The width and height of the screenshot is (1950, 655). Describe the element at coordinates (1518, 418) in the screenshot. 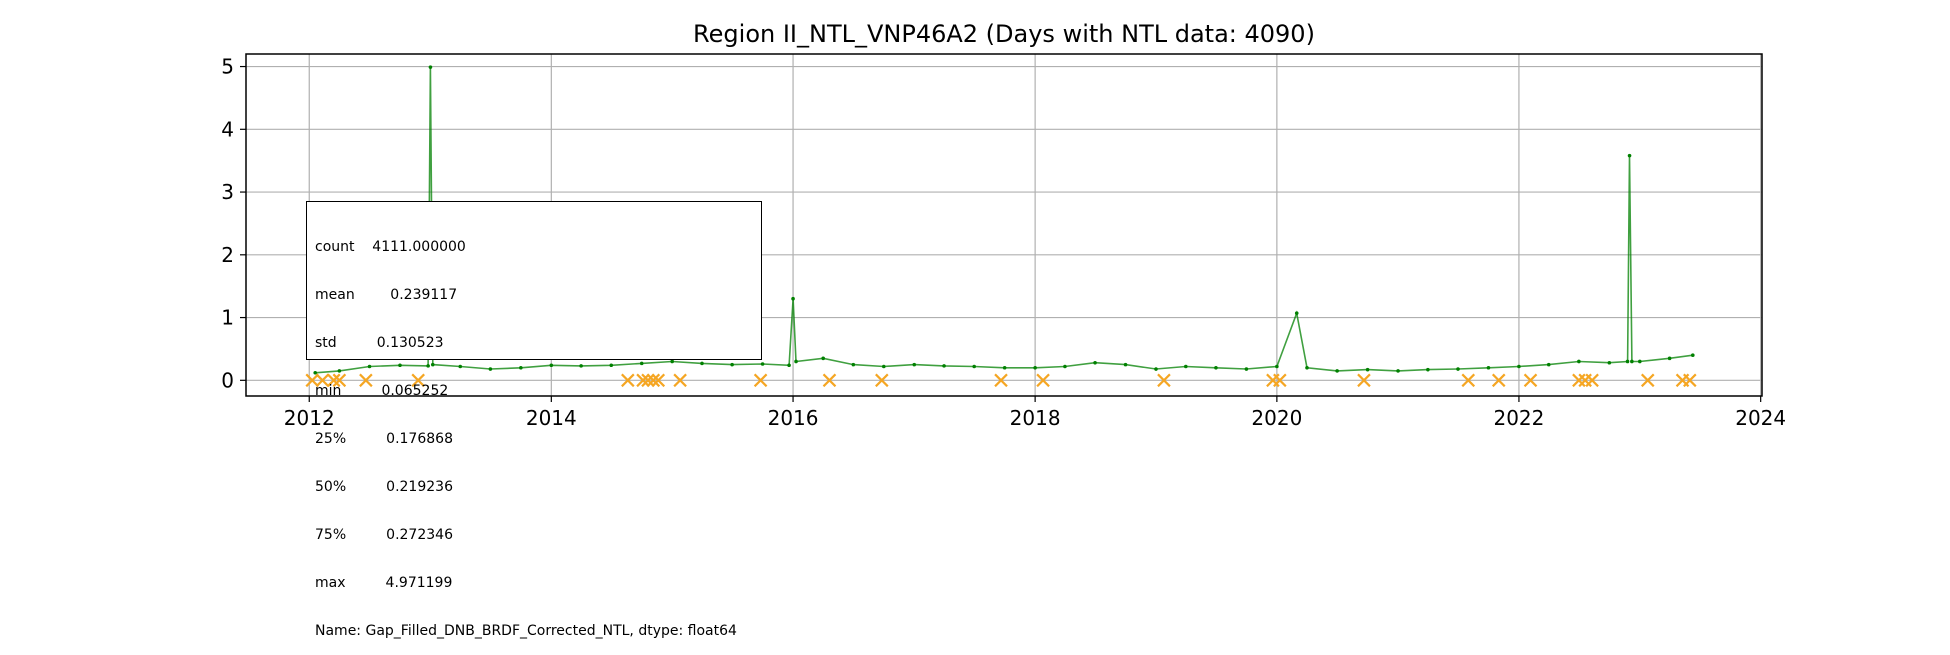

I see `x-tick-label: 2022` at that location.